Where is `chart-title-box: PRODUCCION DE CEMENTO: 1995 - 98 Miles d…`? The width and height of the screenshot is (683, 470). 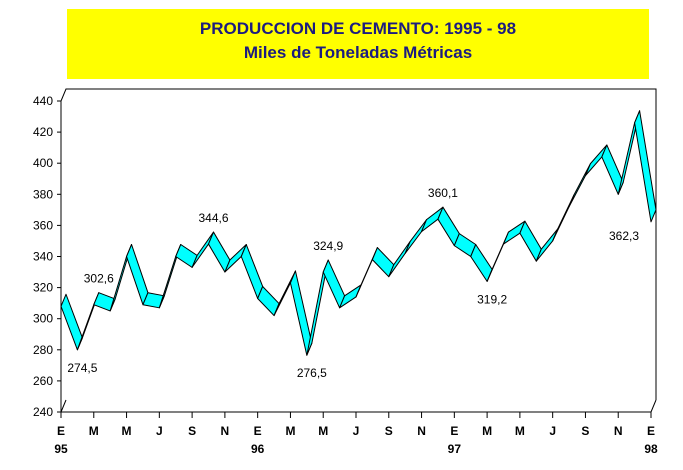
chart-title-box: PRODUCCION DE CEMENTO: 1995 - 98 Miles d… is located at coordinates (358, 44).